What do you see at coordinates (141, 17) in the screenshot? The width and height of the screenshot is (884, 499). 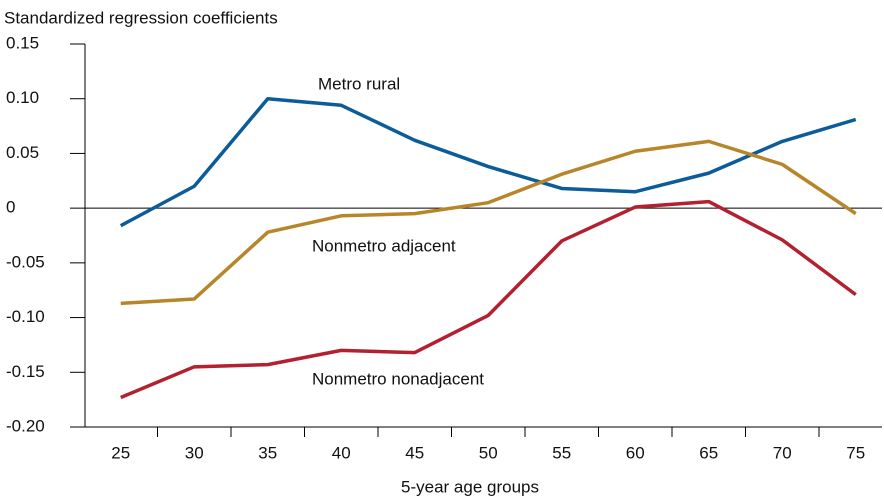 I see `y-axis-title: Standardized regression coefficients` at bounding box center [141, 17].